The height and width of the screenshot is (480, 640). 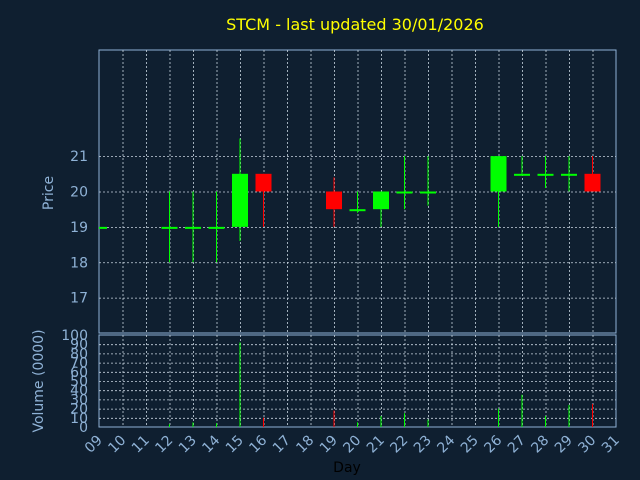 I want to click on day-tick-label: 20, so click(x=352, y=445).